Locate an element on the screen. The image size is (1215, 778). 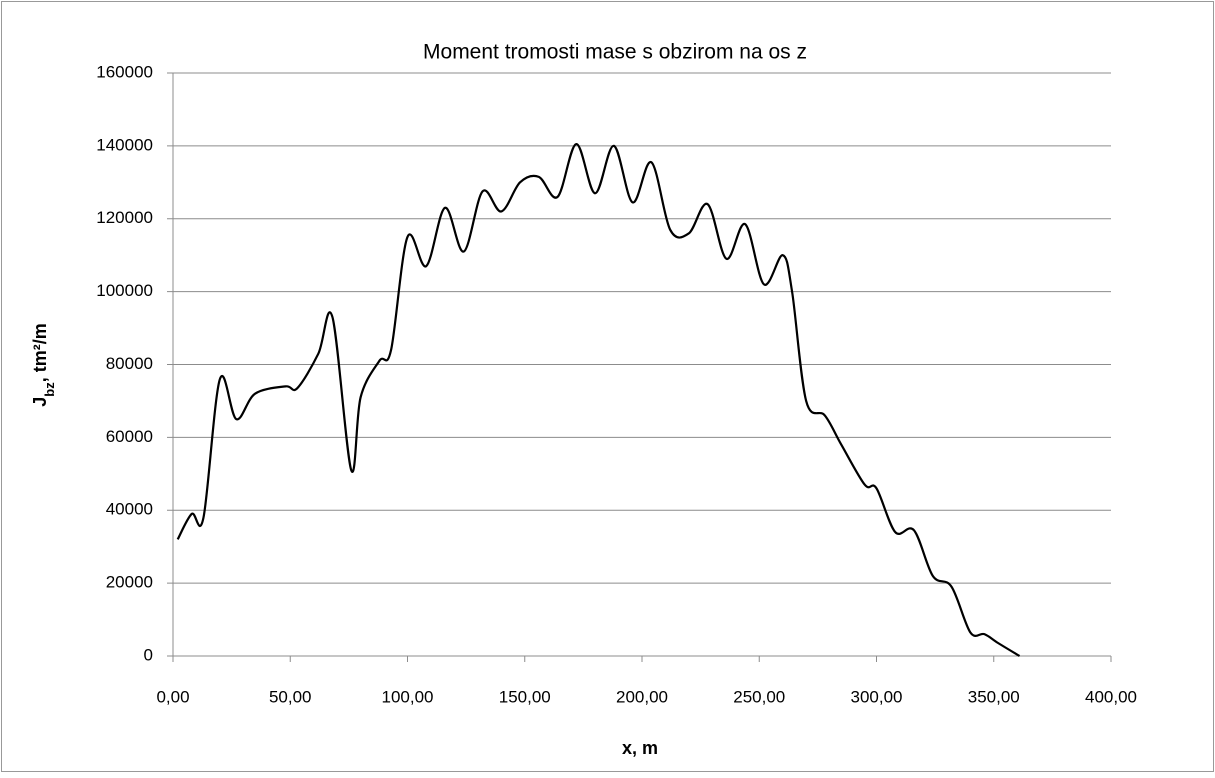
y-axis-label: Jbz, tm²/m is located at coordinates (43, 364).